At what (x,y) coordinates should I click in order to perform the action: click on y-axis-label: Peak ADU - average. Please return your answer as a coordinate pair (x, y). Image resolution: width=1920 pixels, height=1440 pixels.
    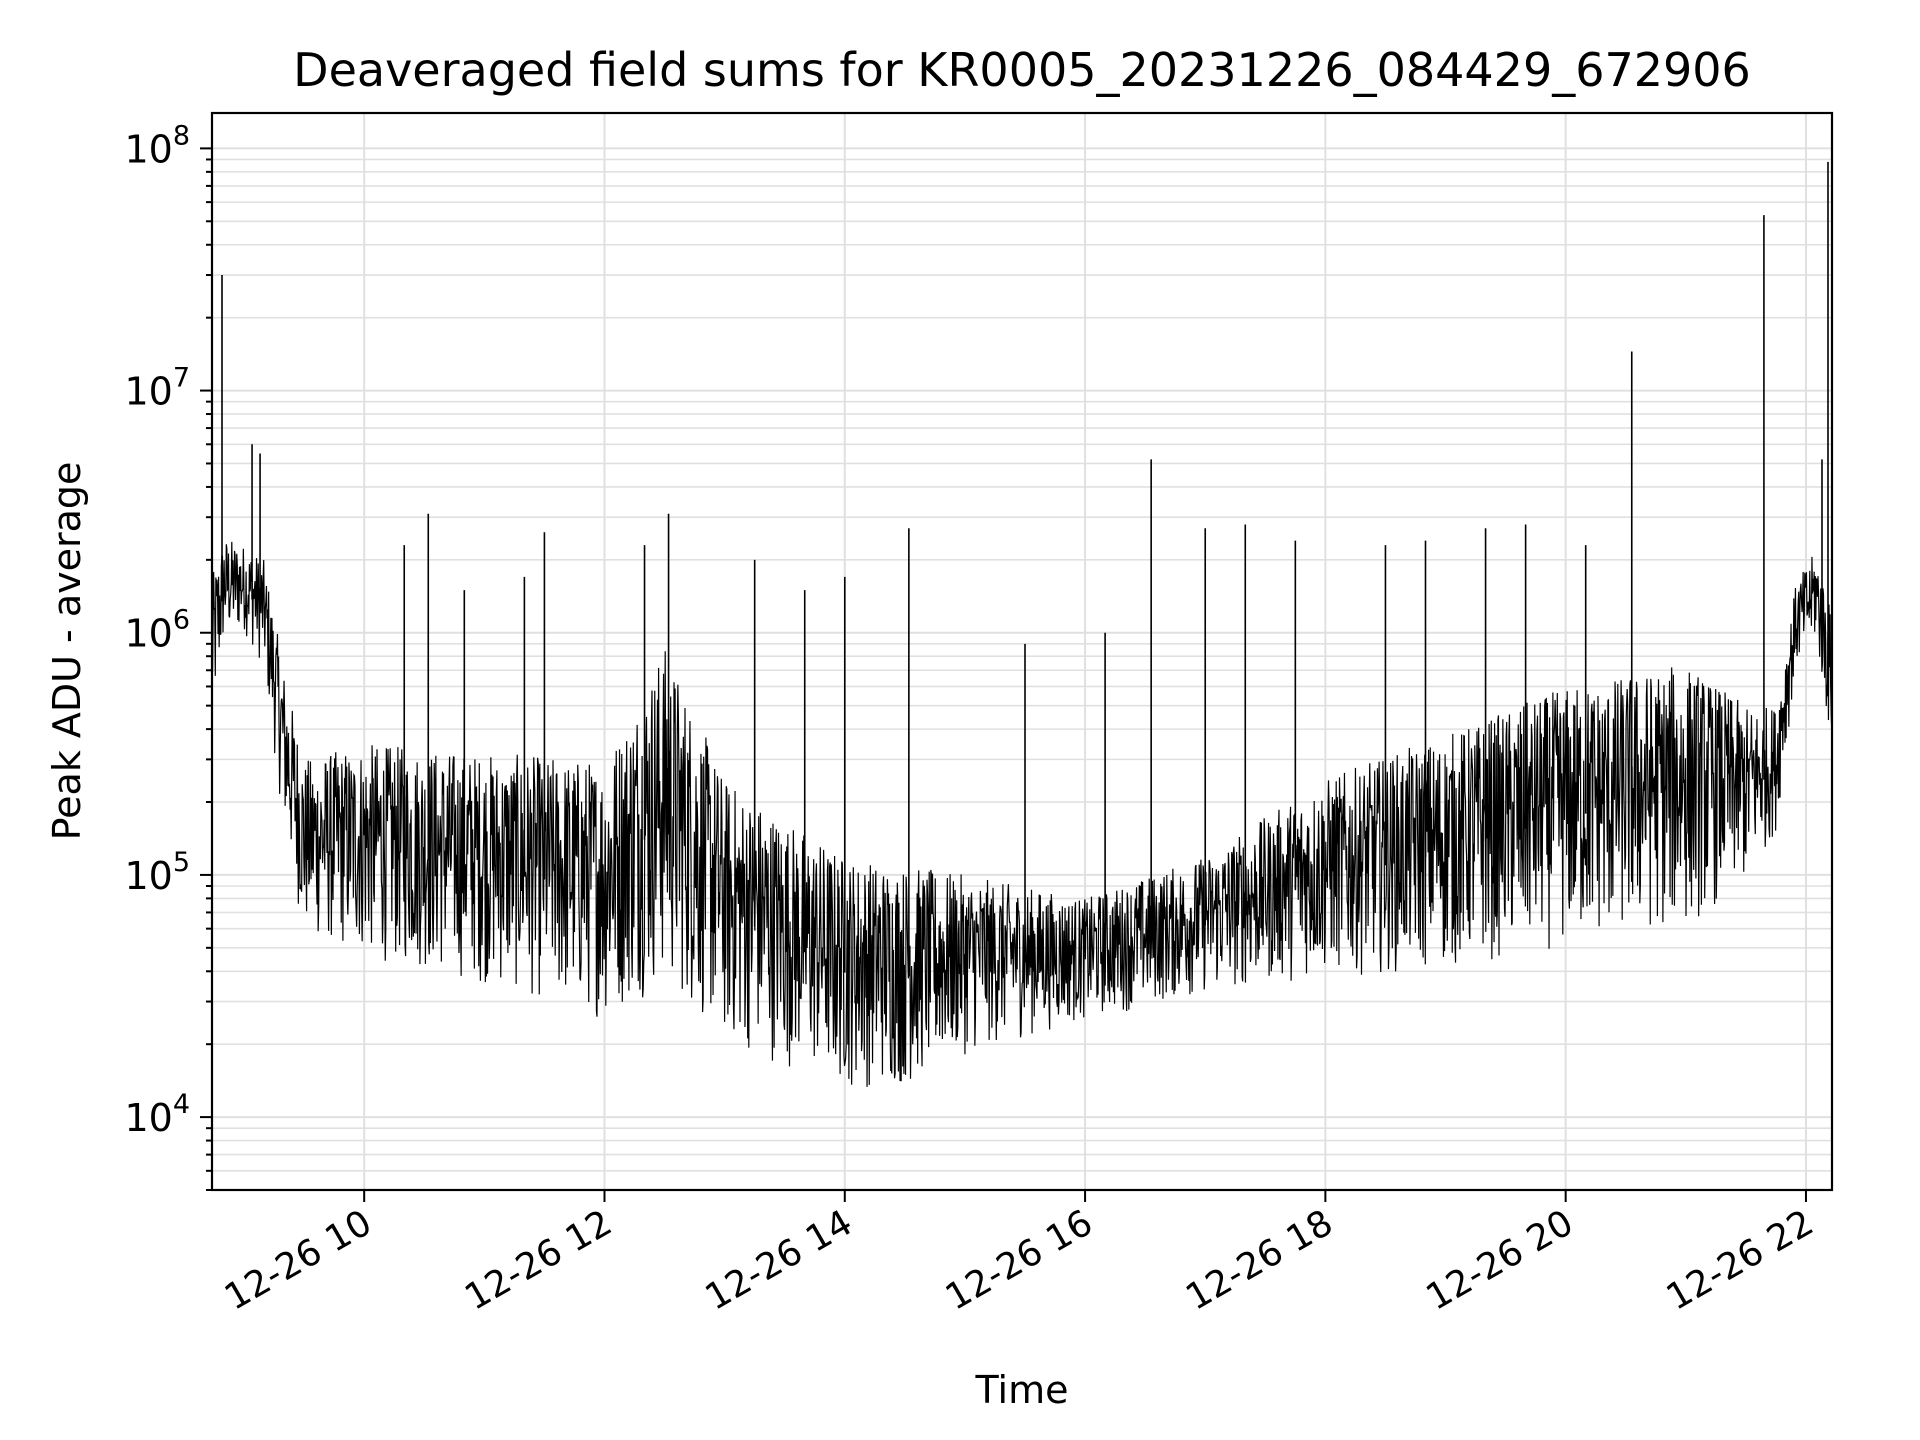
    Looking at the image, I should click on (67, 651).